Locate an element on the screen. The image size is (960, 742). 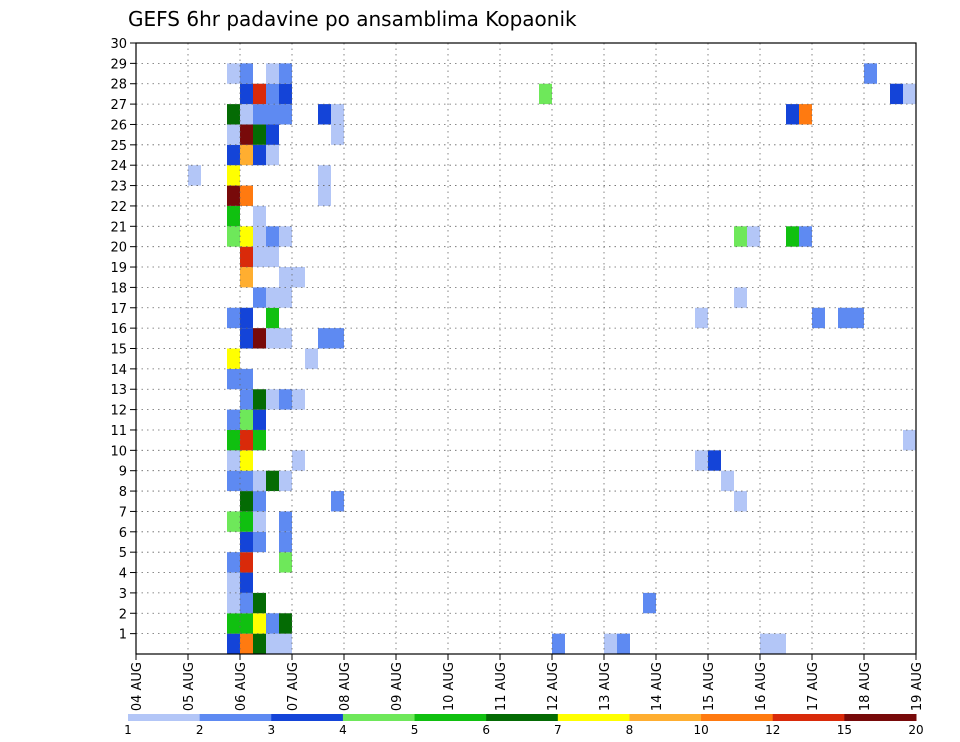
y-tick-label: 9 is located at coordinates (123, 472).